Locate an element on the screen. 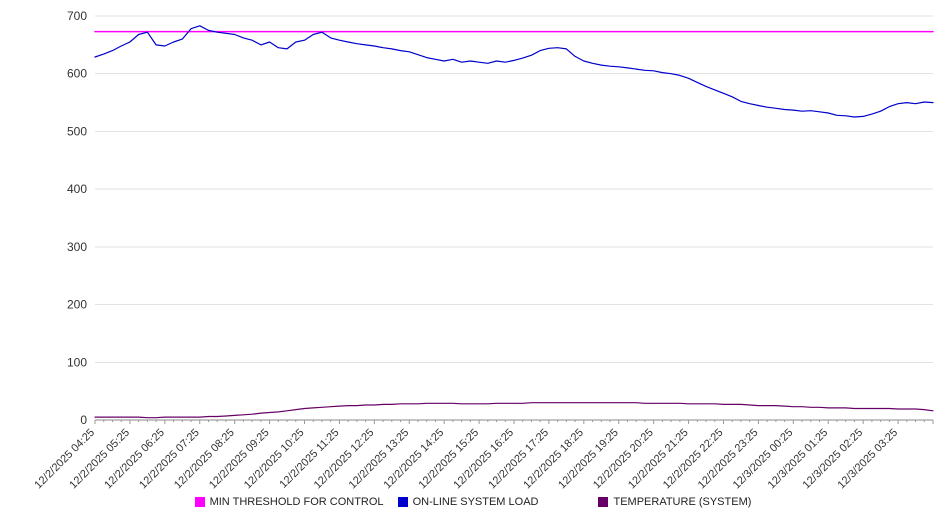 The width and height of the screenshot is (946, 526). x-axis-tick-label: 12/3/2025 00:25 is located at coordinates (763, 458).